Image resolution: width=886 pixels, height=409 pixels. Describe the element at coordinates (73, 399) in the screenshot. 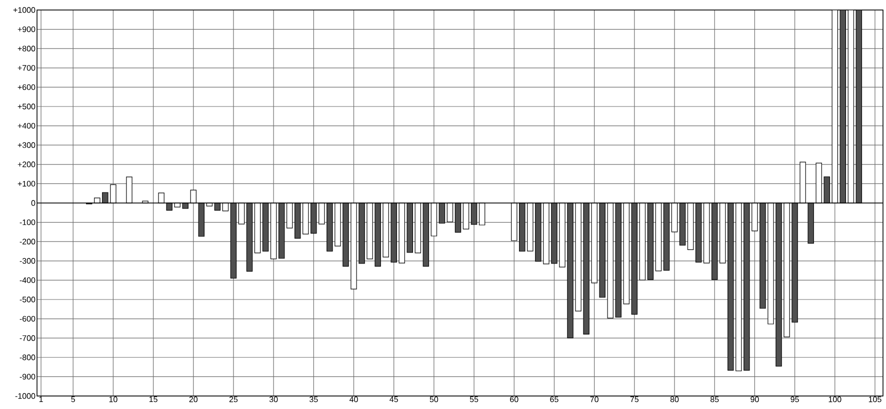

I see `x-tick-label: 5` at that location.